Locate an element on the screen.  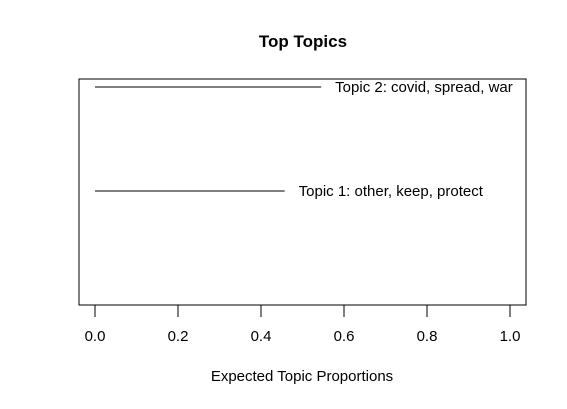
bar-label-2: Topic 2: covid, spread, war is located at coordinates (424, 87).